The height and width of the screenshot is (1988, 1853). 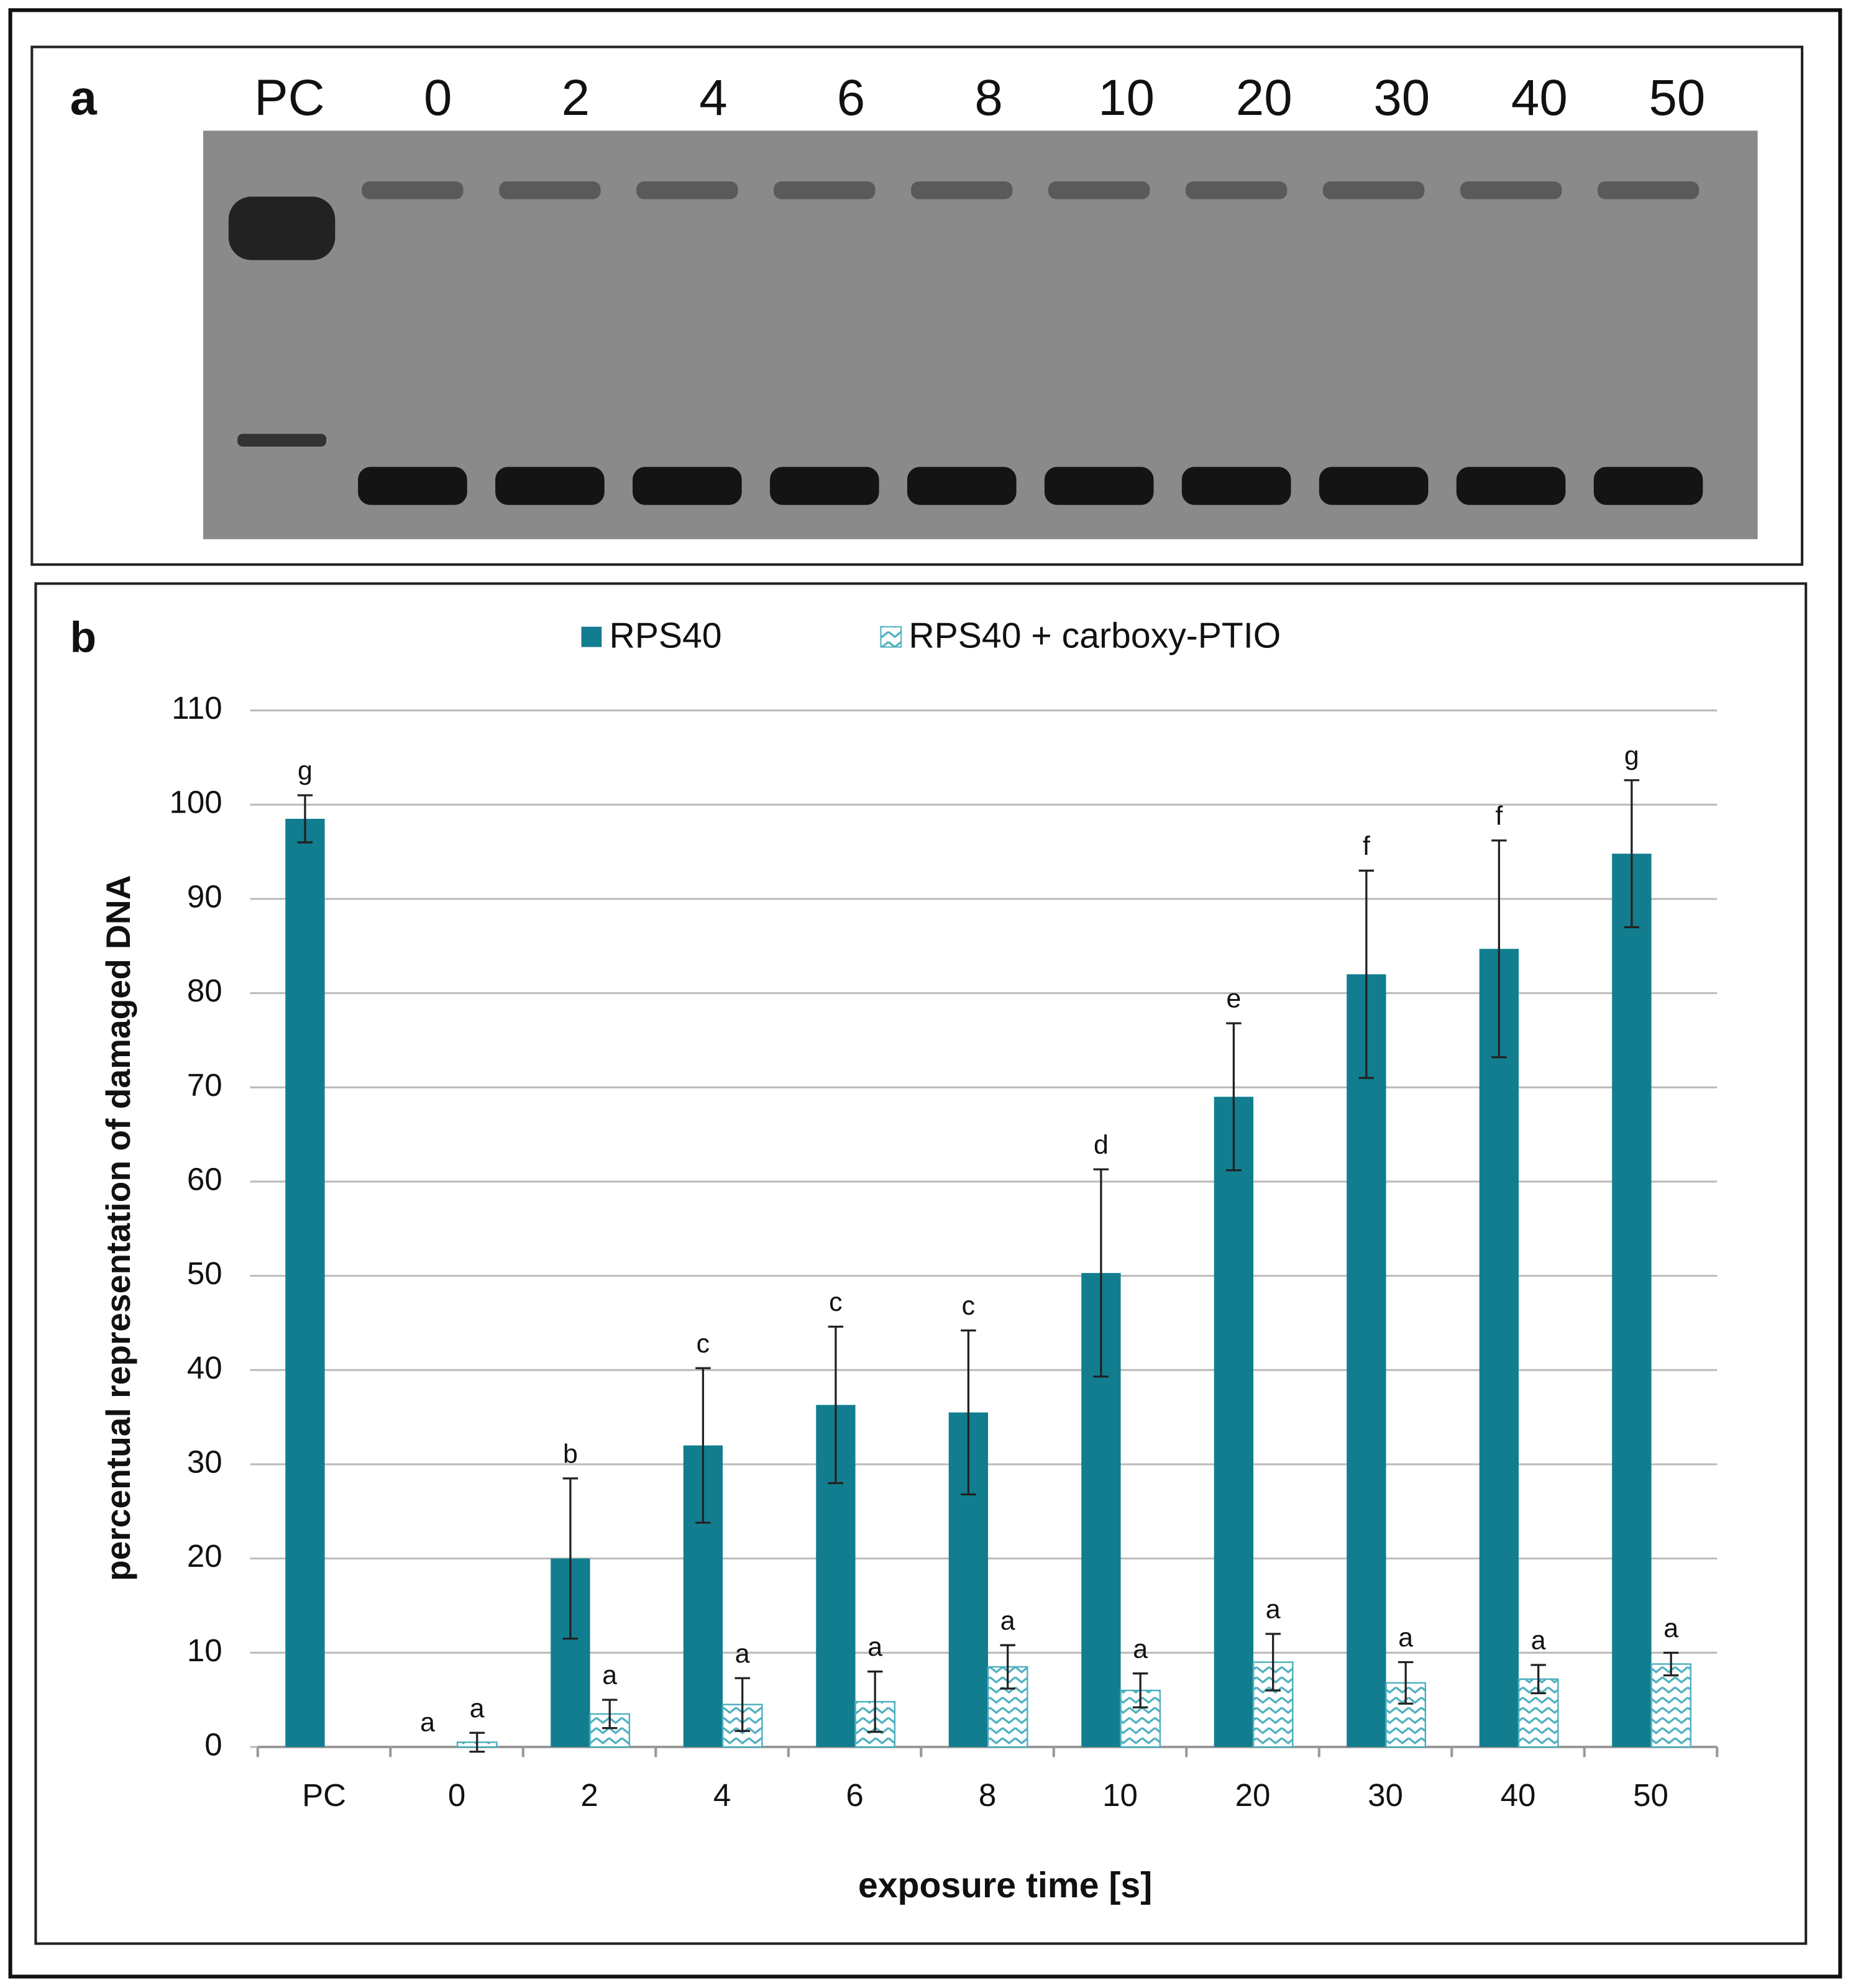 I want to click on y-axis-title: percentual representation of damaged DNA, so click(x=118, y=1228).